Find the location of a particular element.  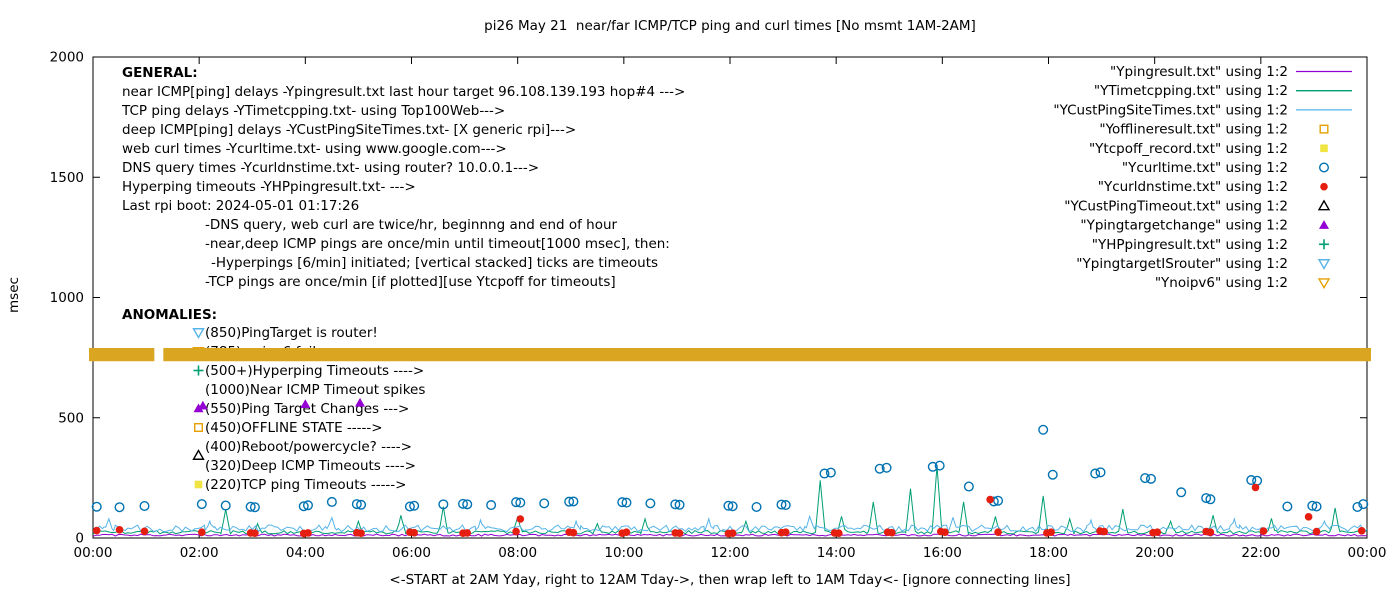

legend-label: "YpingtargetISrouter" using 1:2 is located at coordinates (1182, 264).